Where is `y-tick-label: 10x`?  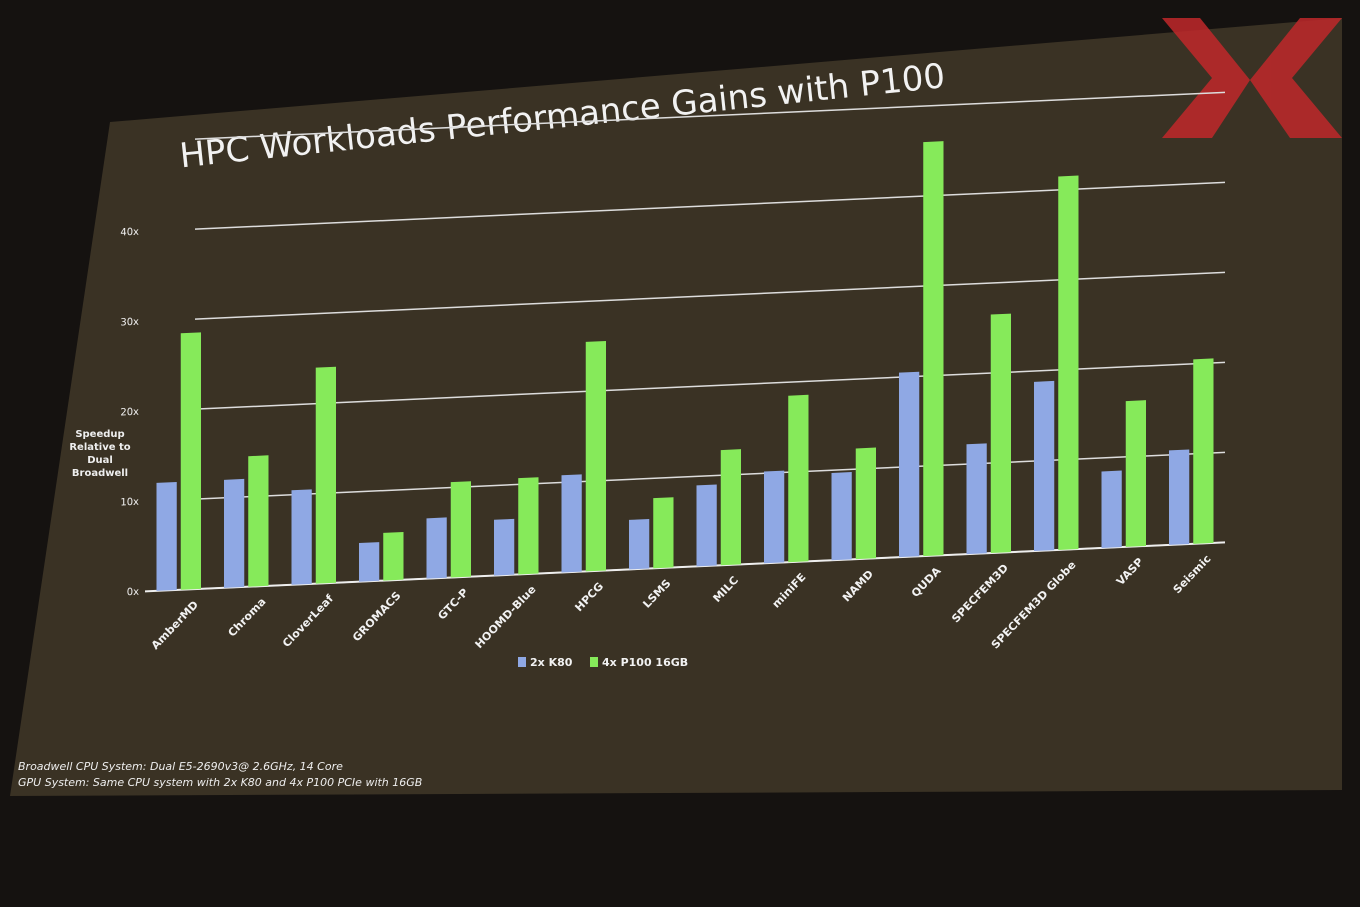
y-tick-label: 10x is located at coordinates (129, 503).